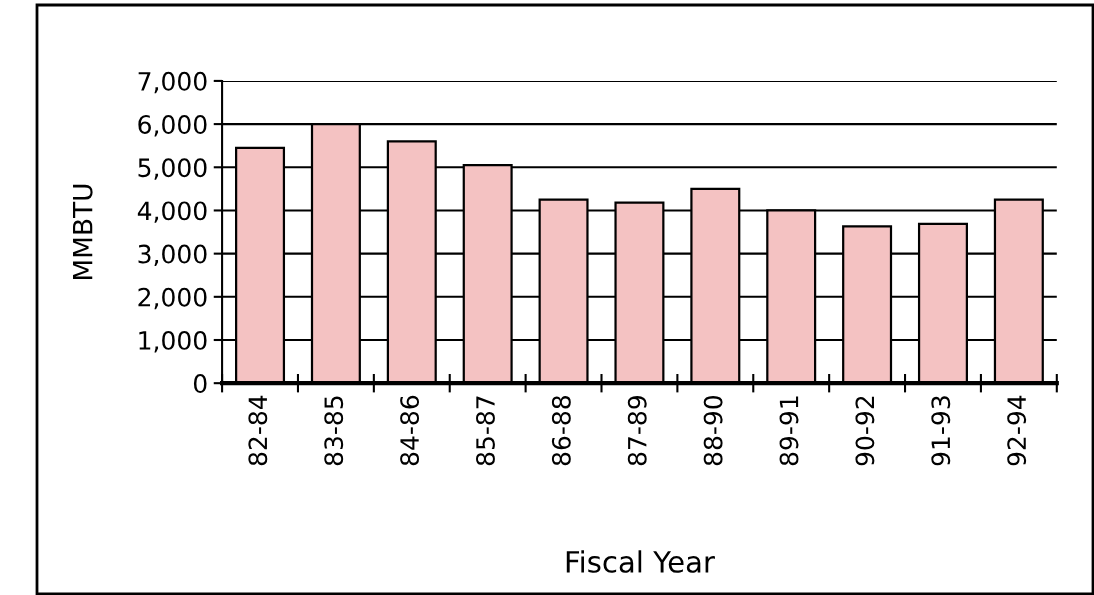 Image resolution: width=1094 pixels, height=595 pixels. I want to click on x-tick-label: 92-94, so click(1017, 430).